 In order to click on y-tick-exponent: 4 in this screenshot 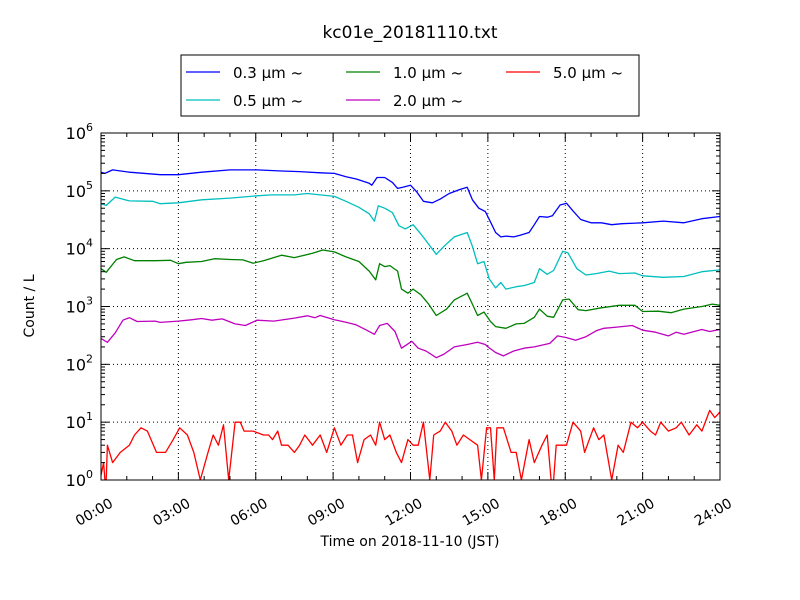, I will do `click(89, 243)`.